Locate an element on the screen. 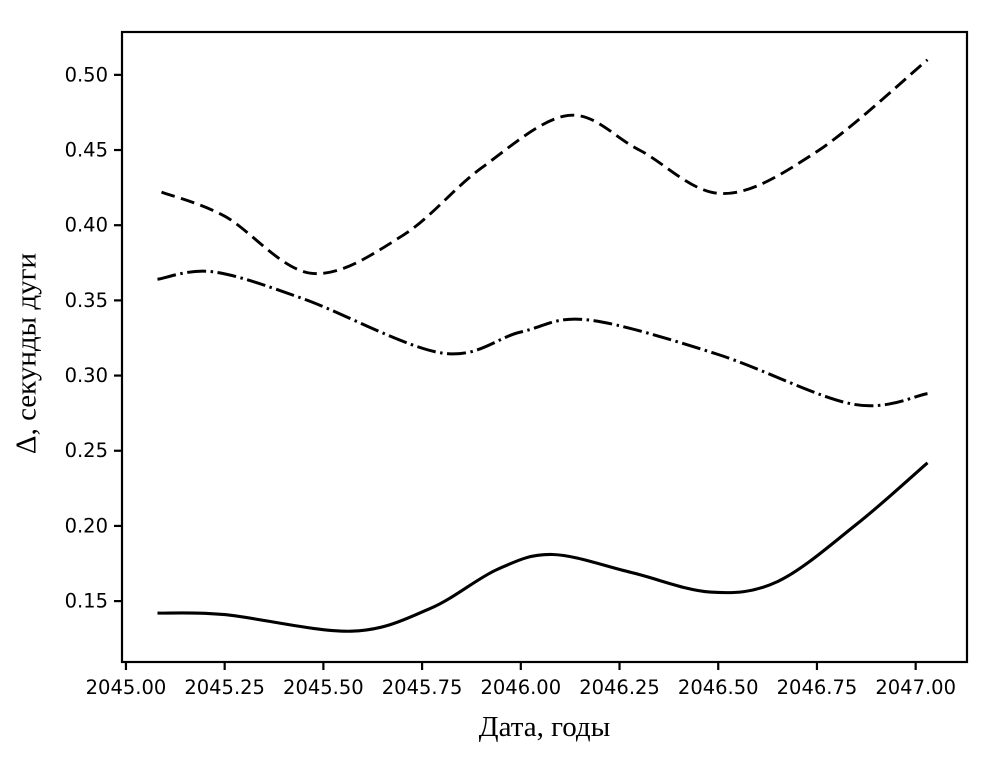  x-axis-label: Дата, годы is located at coordinates (544, 727).